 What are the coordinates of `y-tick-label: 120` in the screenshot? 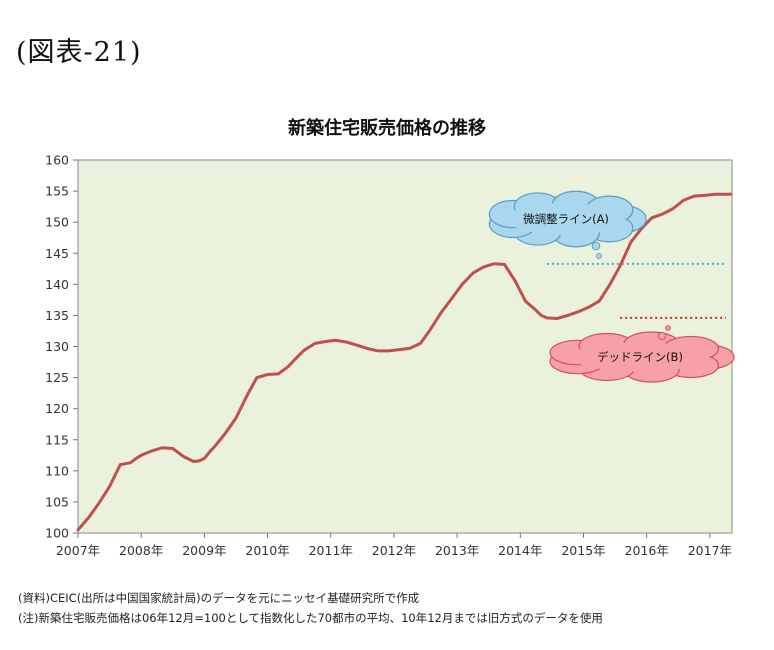 It's located at (57, 408).